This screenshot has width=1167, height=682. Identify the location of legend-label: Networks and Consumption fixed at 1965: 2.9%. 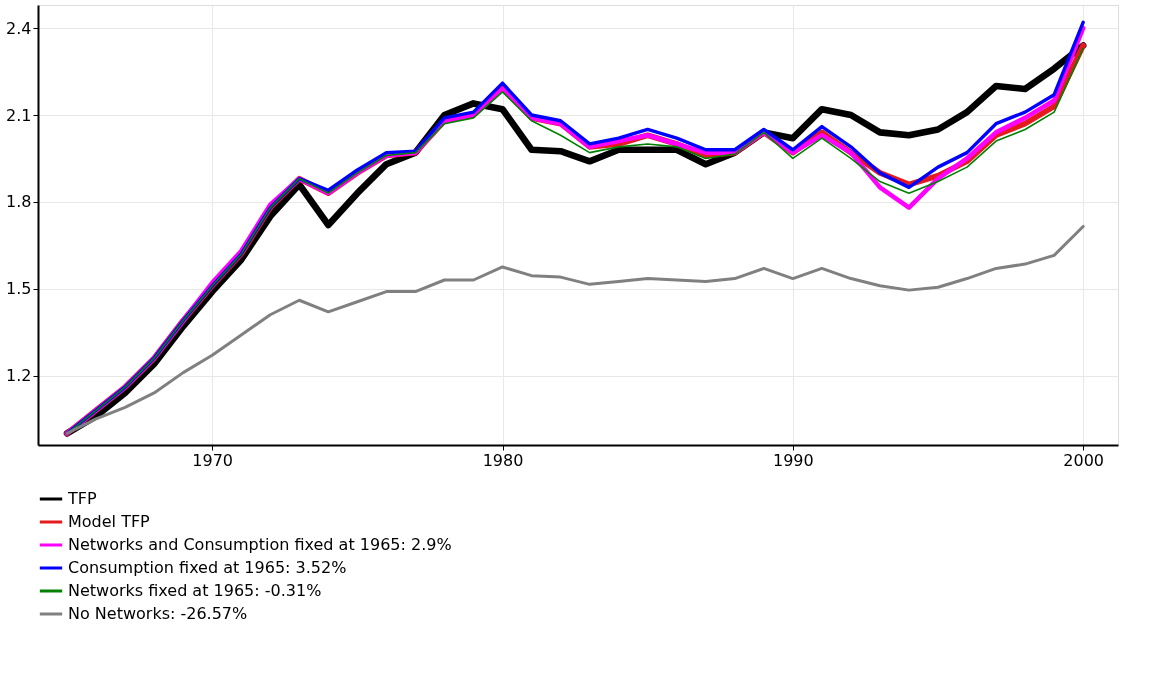
(260, 544).